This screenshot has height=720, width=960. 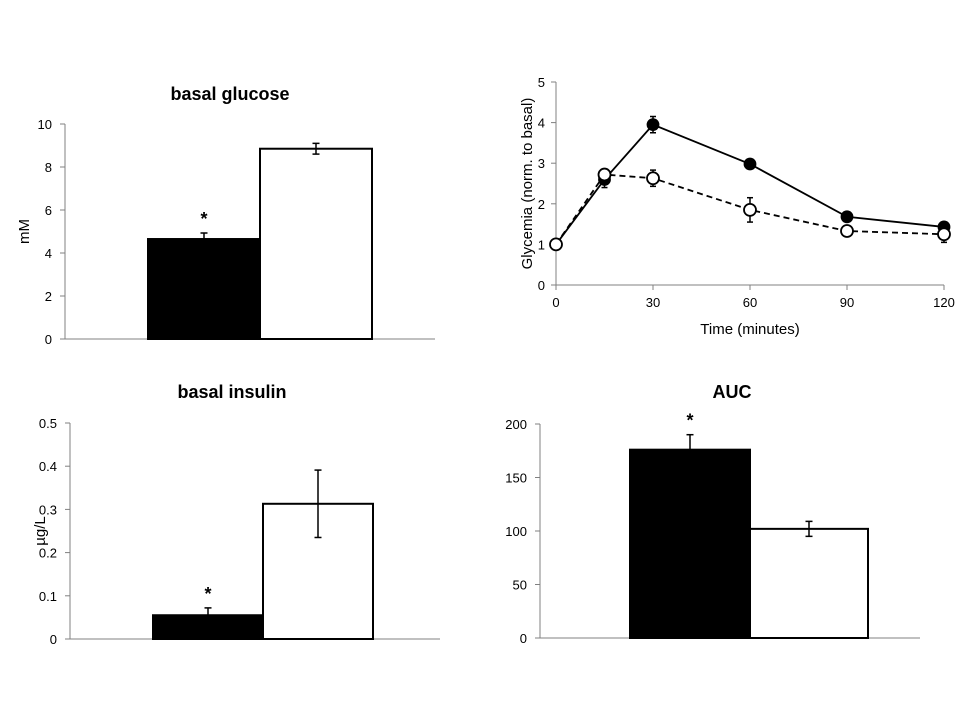 I want to click on series-line-filled, so click(x=750, y=184).